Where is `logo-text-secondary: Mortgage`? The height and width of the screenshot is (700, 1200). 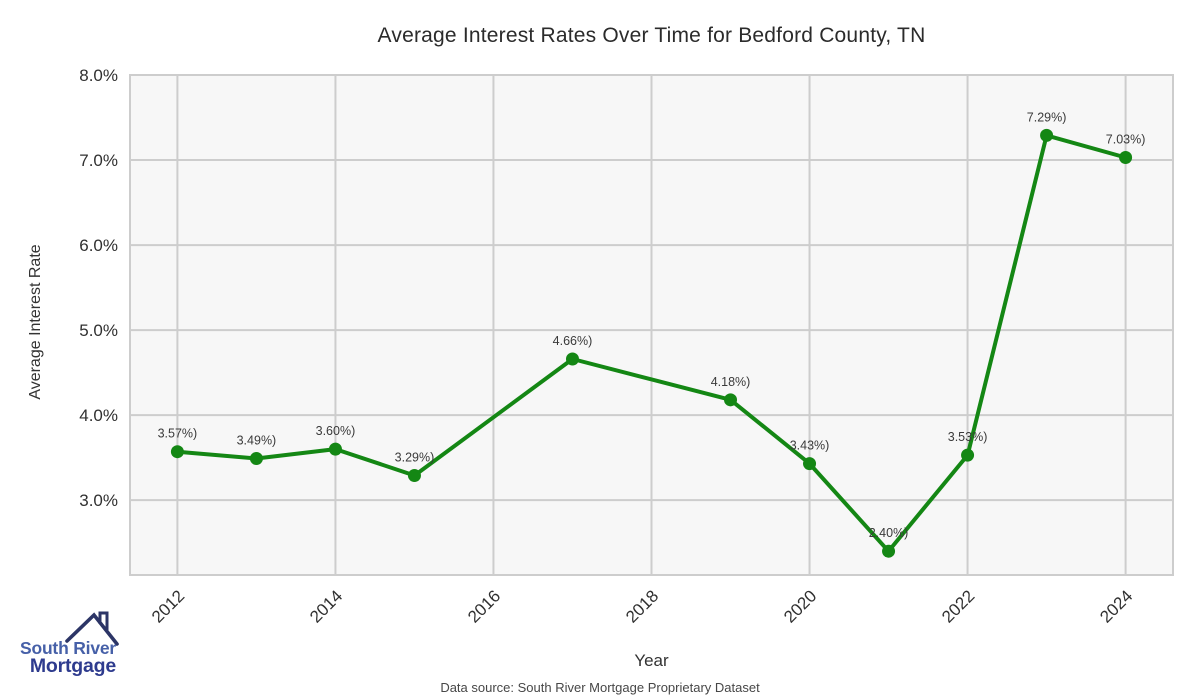
logo-text-secondary: Mortgage is located at coordinates (72, 666).